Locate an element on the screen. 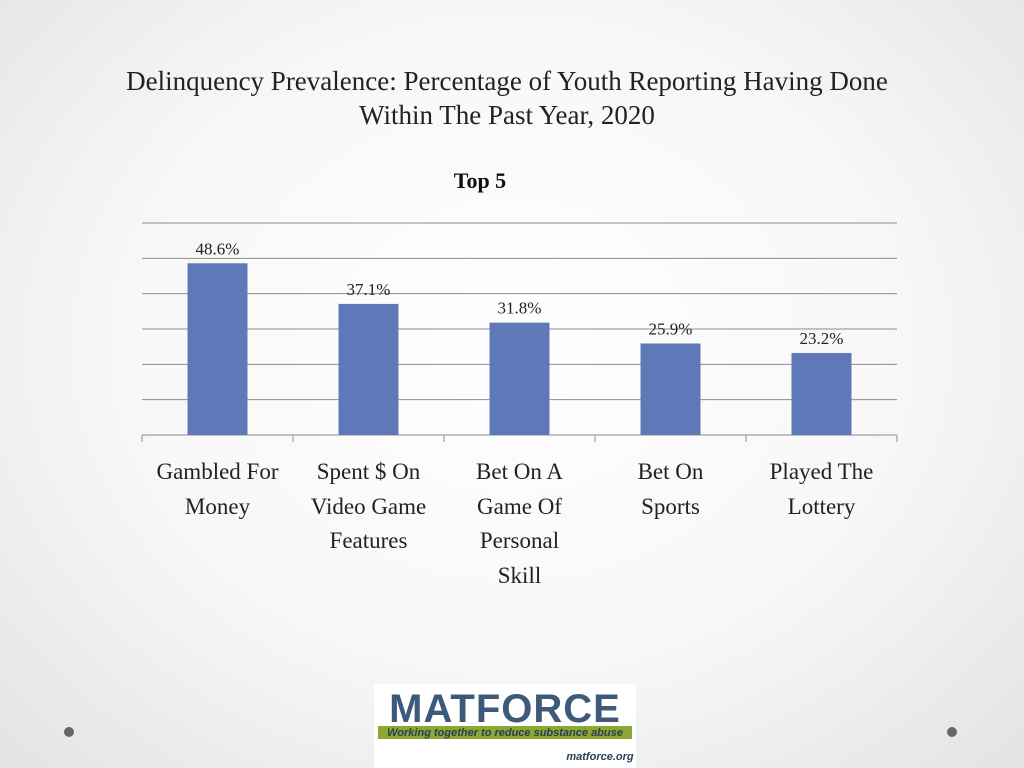 The width and height of the screenshot is (1024, 768). x-tick-label: Gambled For Money is located at coordinates (217, 489).